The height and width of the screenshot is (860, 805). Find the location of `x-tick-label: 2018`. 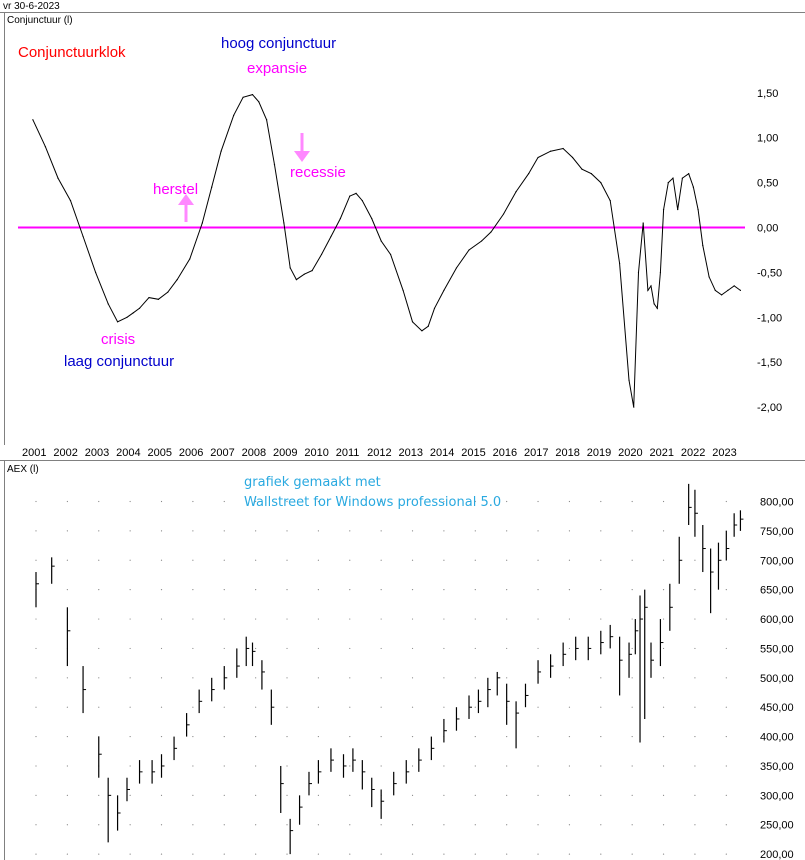

x-tick-label: 2018 is located at coordinates (567, 453).